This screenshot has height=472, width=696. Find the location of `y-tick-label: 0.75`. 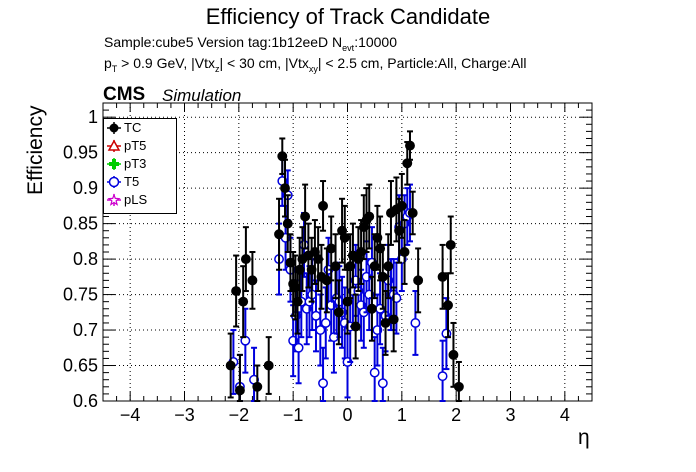

y-tick-label: 0.75 is located at coordinates (80, 295).